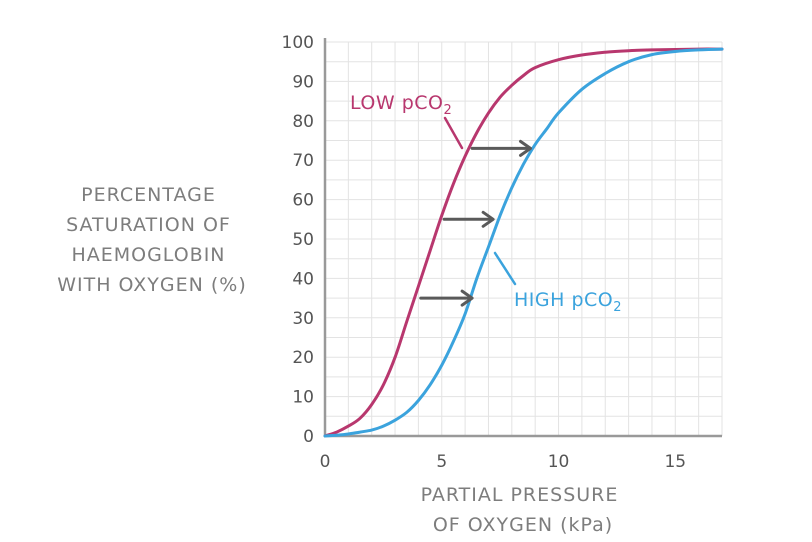 This screenshot has height=542, width=812. I want to click on high-pco2-leader, so click(505, 268).